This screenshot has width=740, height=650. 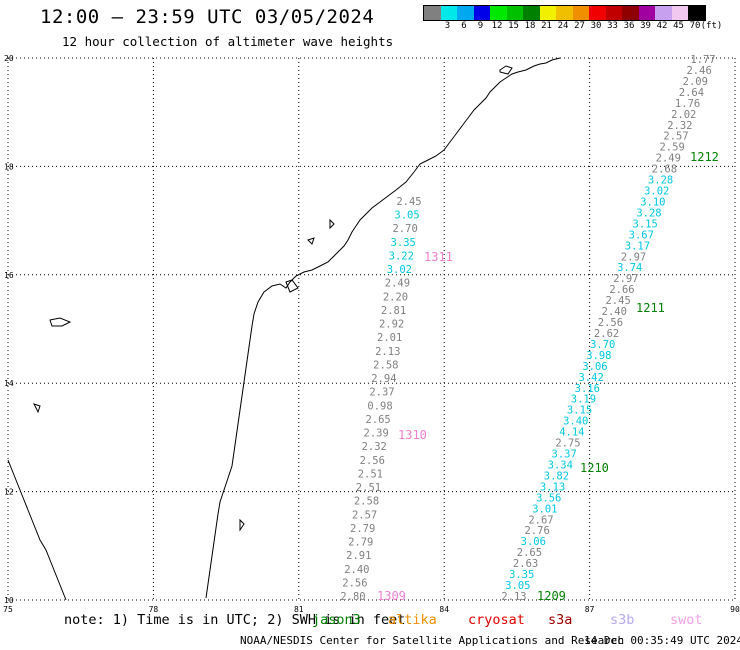 What do you see at coordinates (9, 383) in the screenshot?
I see `lat-tick-label: 14` at bounding box center [9, 383].